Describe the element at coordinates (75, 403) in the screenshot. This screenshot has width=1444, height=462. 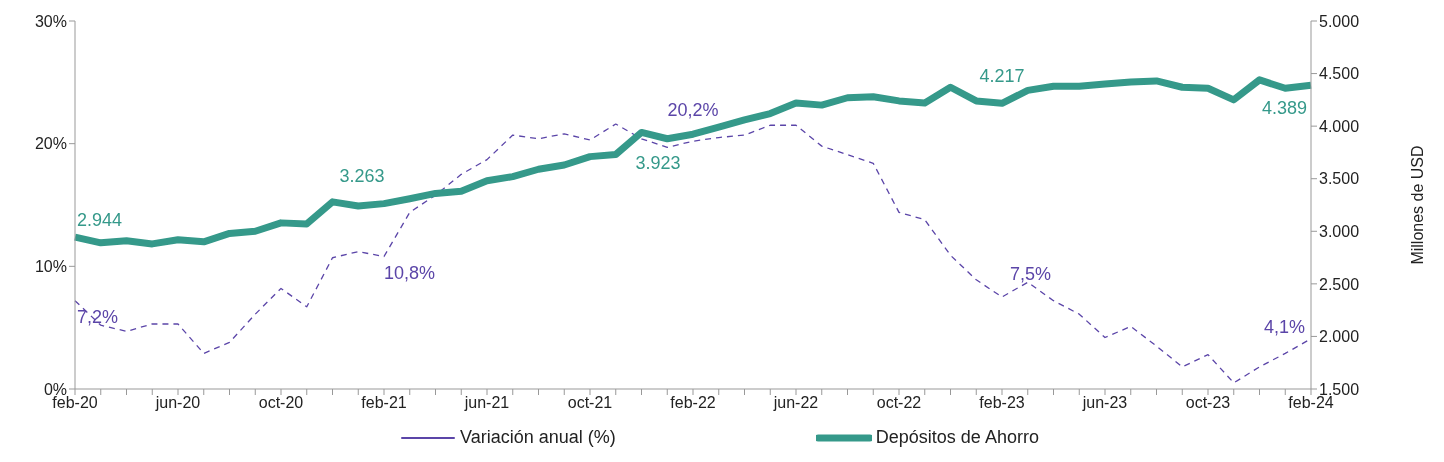
I see `x-tick-label: feb-20` at that location.